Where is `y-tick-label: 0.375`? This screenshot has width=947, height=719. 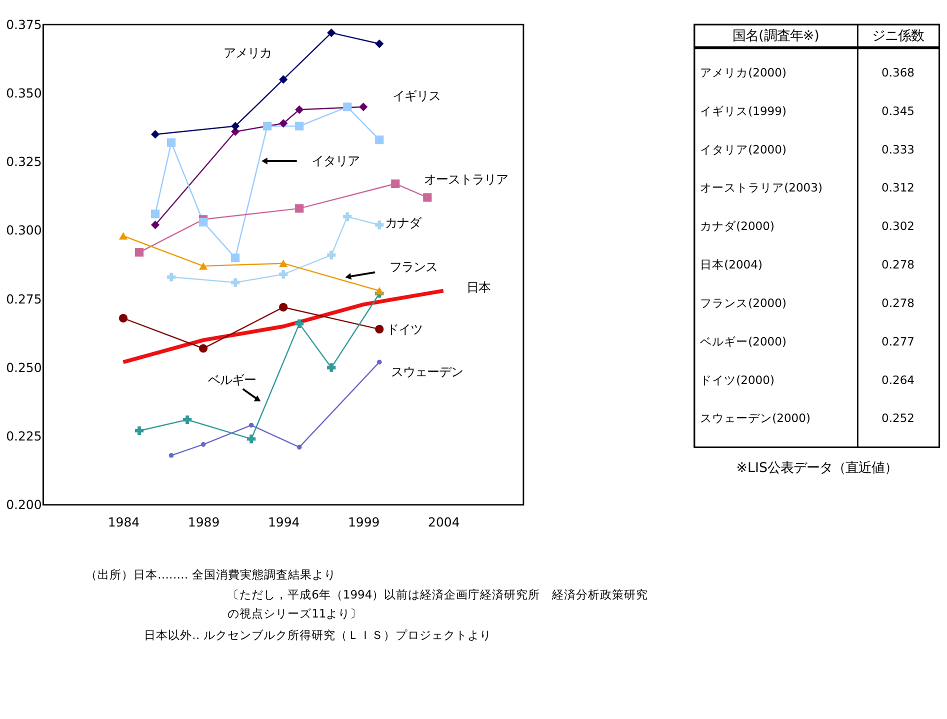
y-tick-label: 0.375 is located at coordinates (24, 24).